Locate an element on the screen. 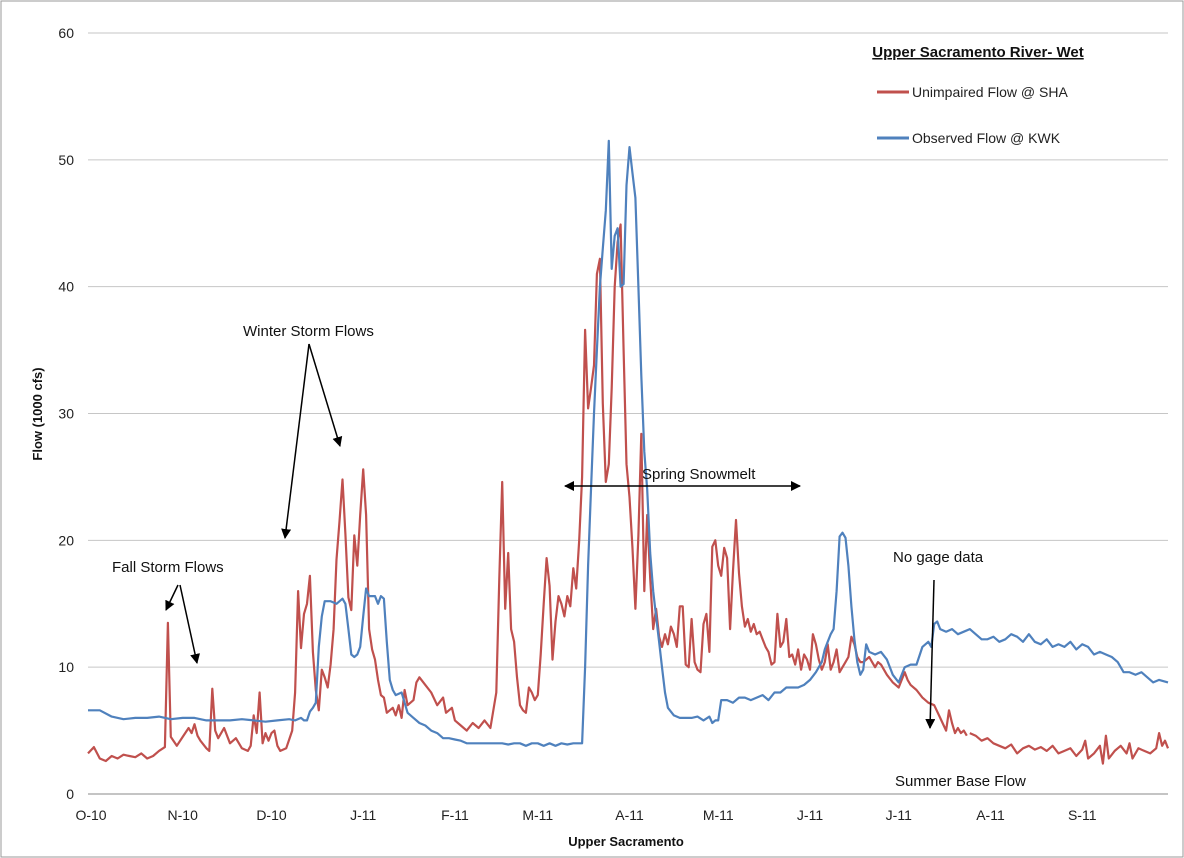  y-tick-label: 60 is located at coordinates (66, 33).